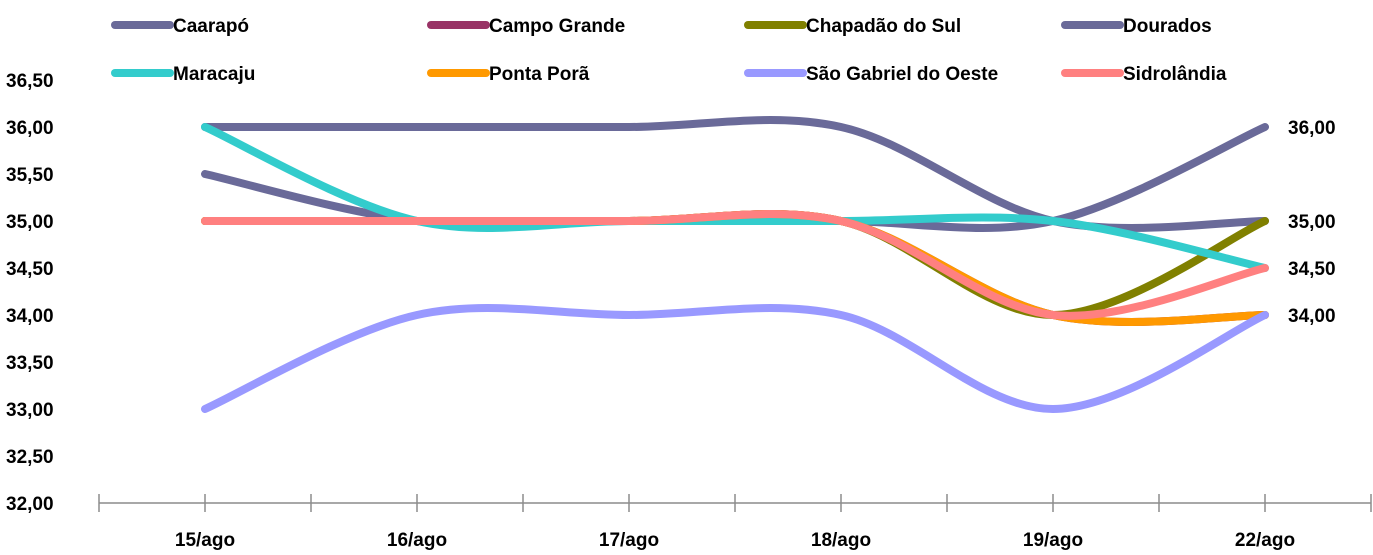 This screenshot has width=1373, height=555. Describe the element at coordinates (1312, 128) in the screenshot. I see `right-value-label: 36,00` at that location.